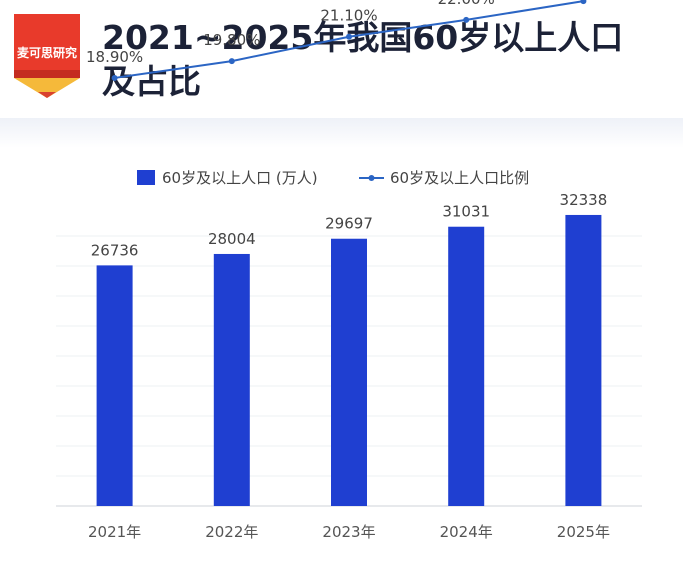 The height and width of the screenshot is (567, 683). What do you see at coordinates (114, 57) in the screenshot?
I see `line-value-label: 18.90%` at bounding box center [114, 57].